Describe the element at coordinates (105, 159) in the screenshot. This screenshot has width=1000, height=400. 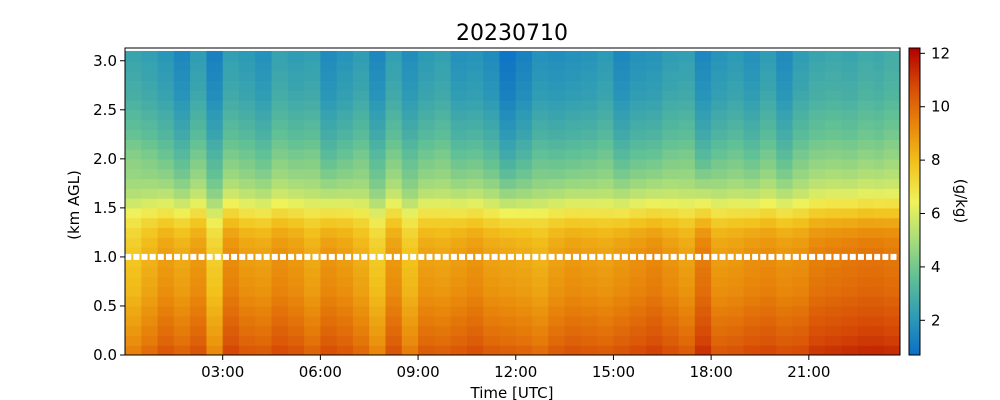
I see `y-tick-label: 2.0` at that location.